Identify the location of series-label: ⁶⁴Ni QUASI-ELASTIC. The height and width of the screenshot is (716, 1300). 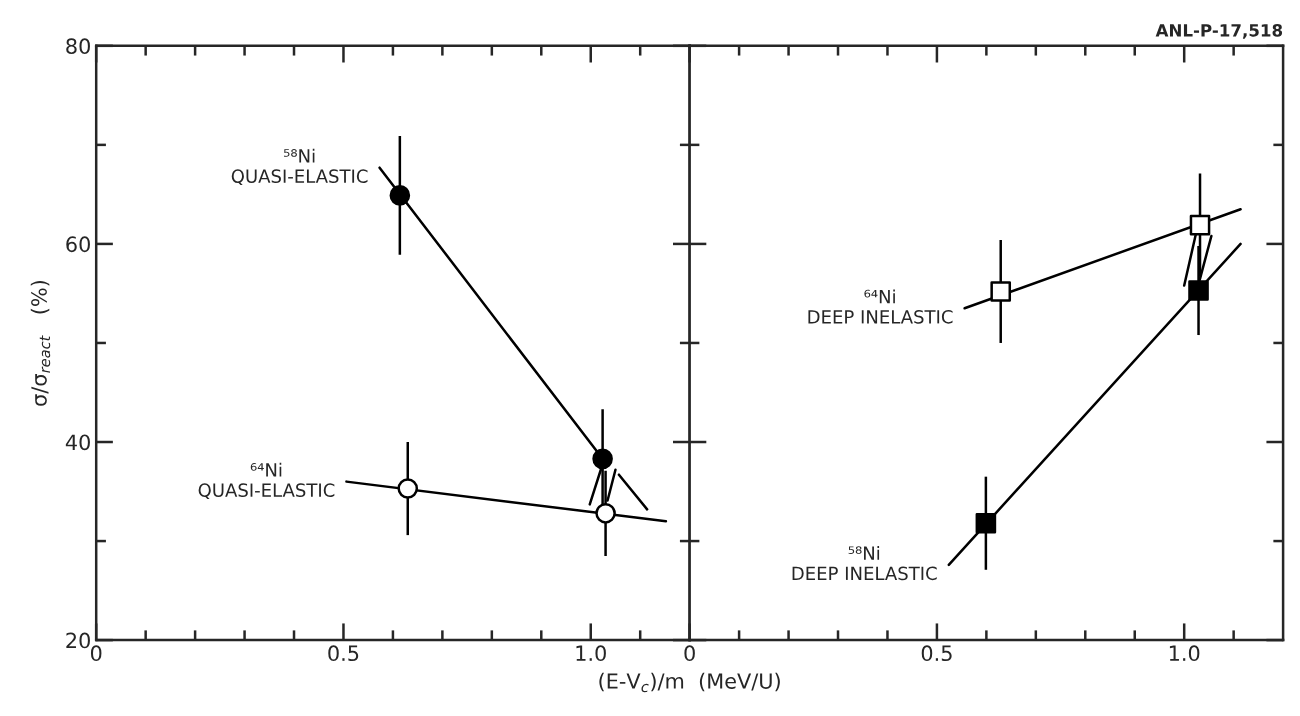
(266, 481).